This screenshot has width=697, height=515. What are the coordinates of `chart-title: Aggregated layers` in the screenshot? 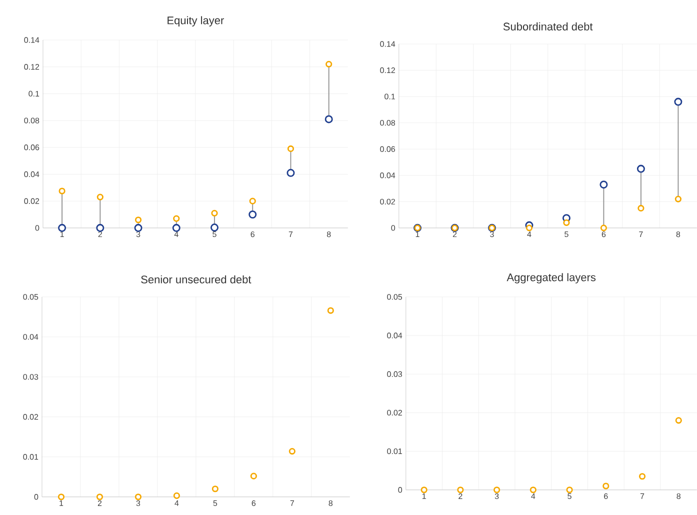 It's located at (551, 278).